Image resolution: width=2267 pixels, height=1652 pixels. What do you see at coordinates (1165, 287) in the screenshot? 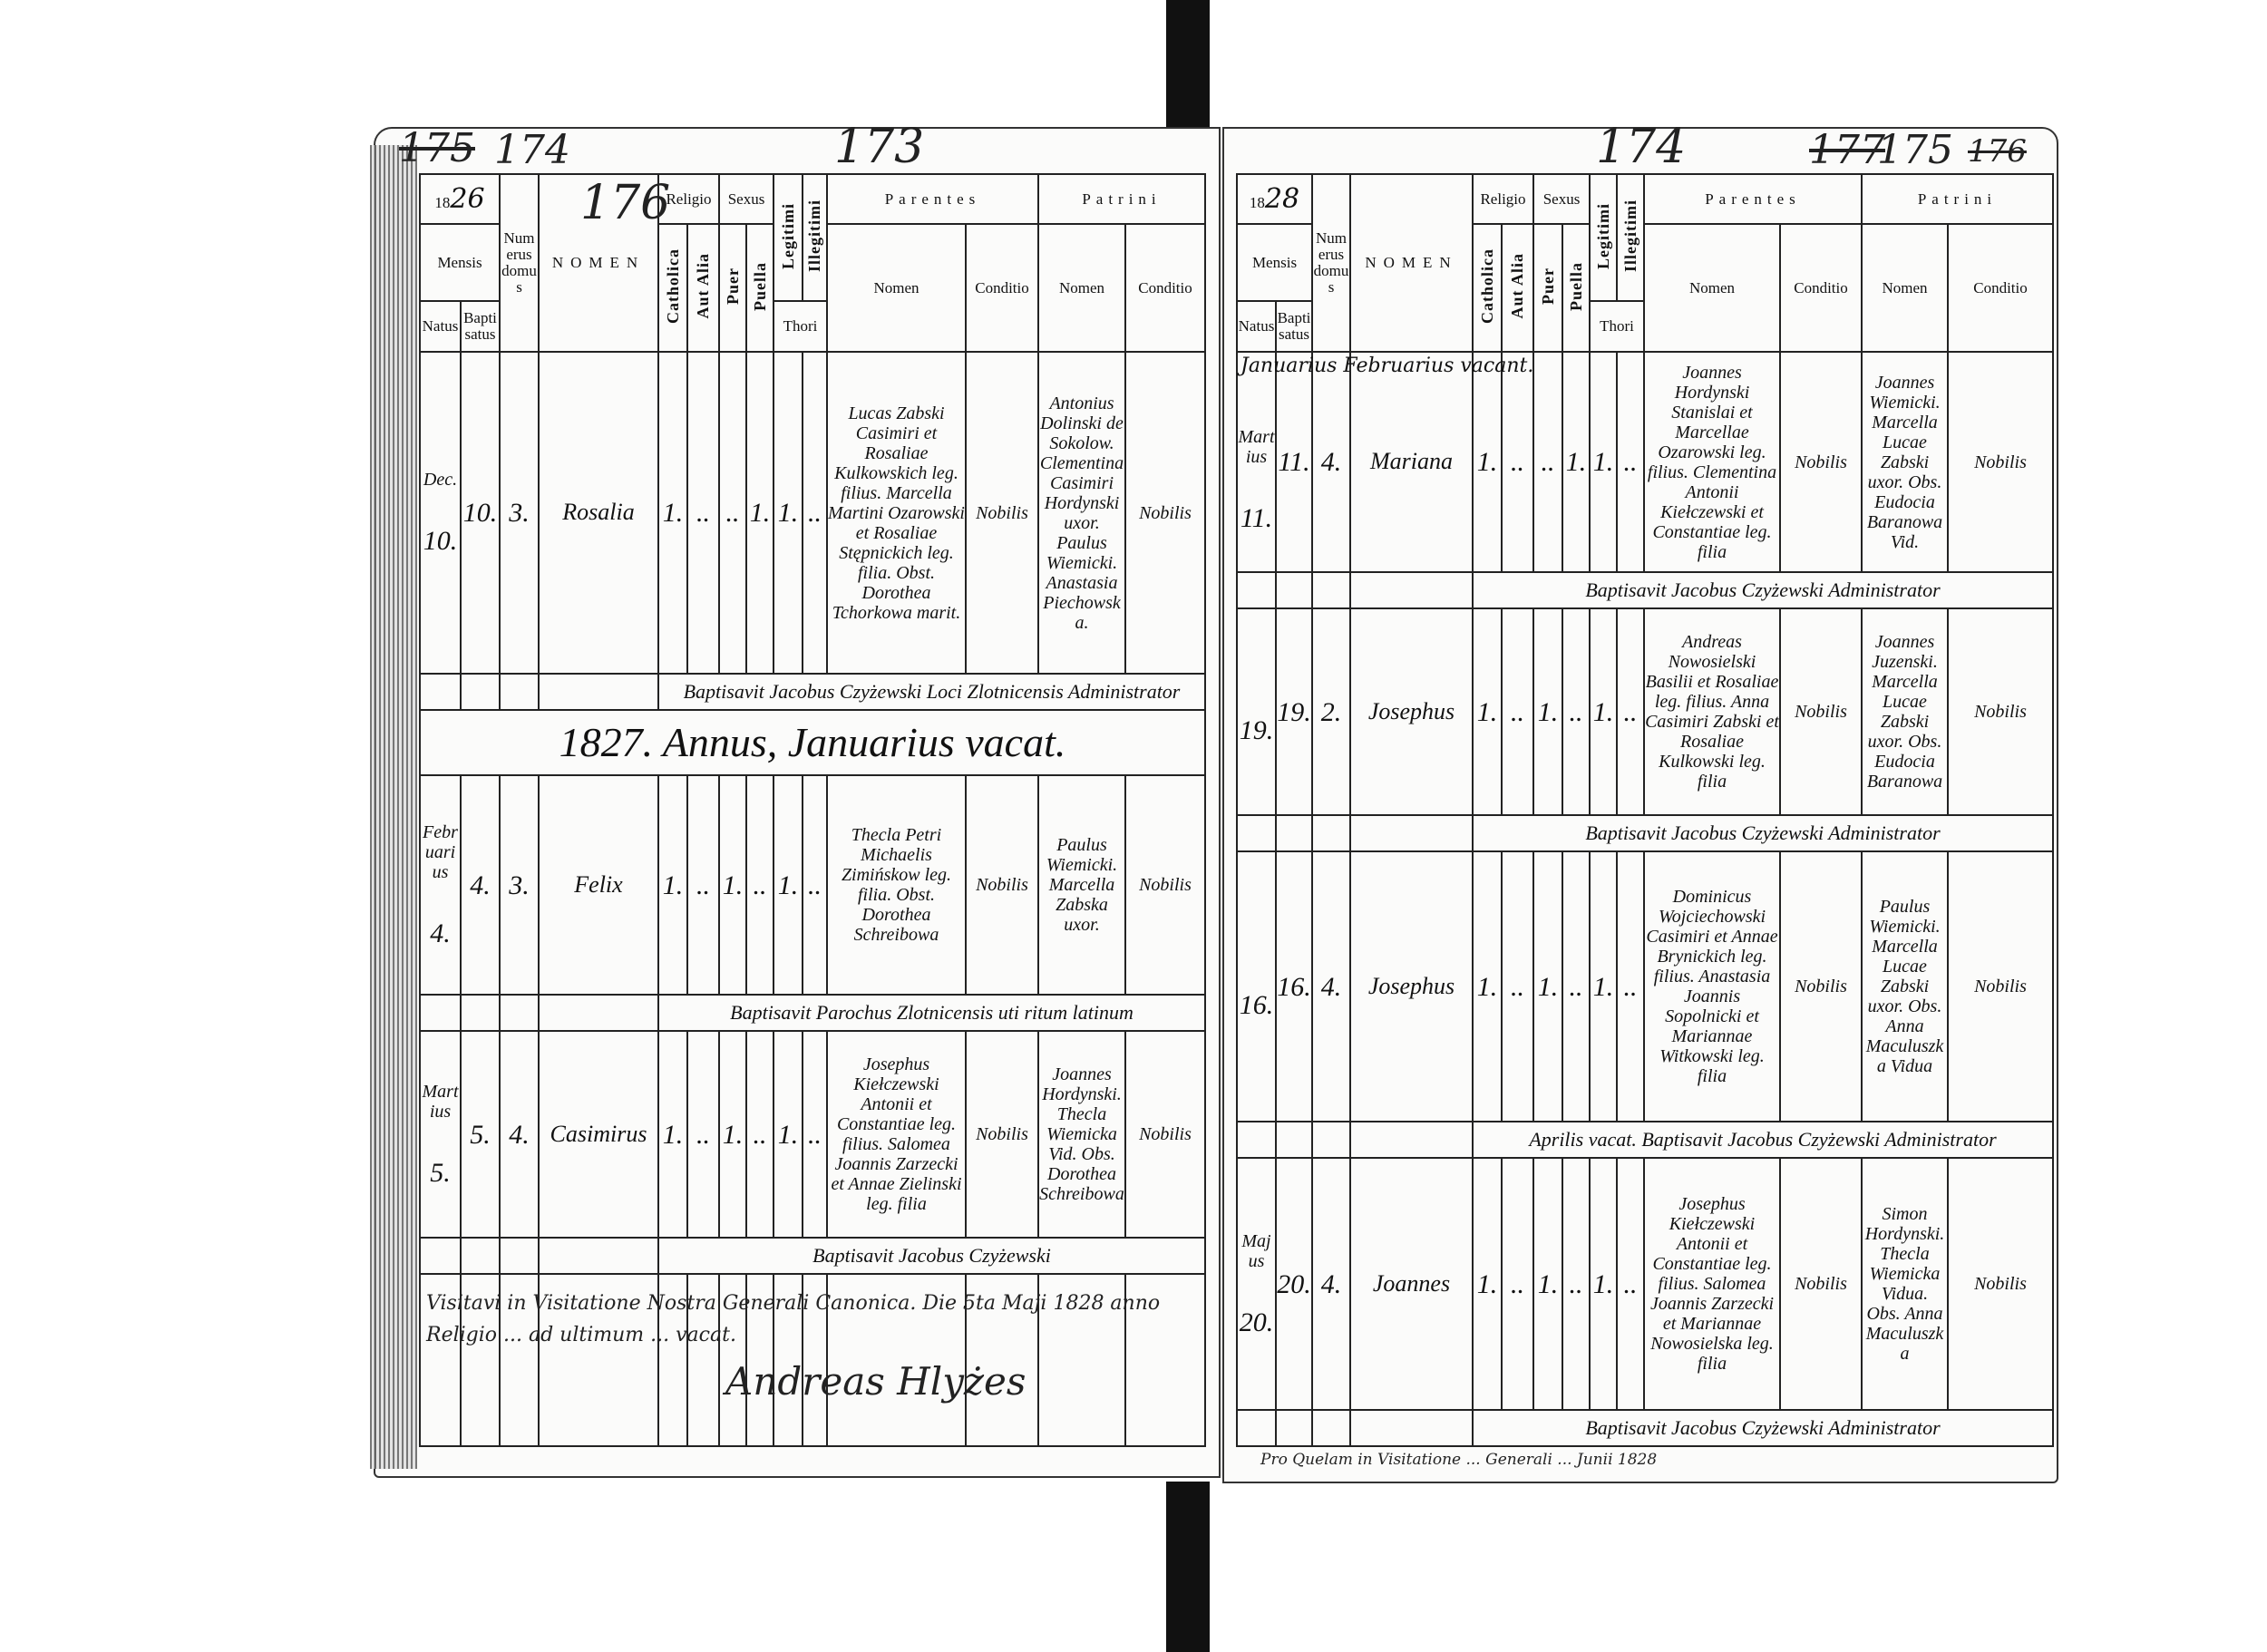
I see `patrini-conditio-header-label: Conditio` at bounding box center [1165, 287].